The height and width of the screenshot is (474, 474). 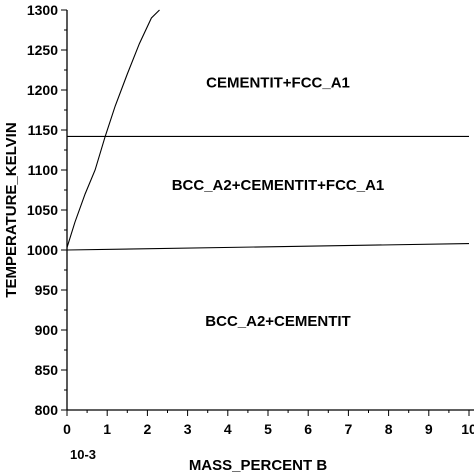 What do you see at coordinates (11, 209) in the screenshot?
I see `y-axis-title: TEMPERATURE_KELVIN` at bounding box center [11, 209].